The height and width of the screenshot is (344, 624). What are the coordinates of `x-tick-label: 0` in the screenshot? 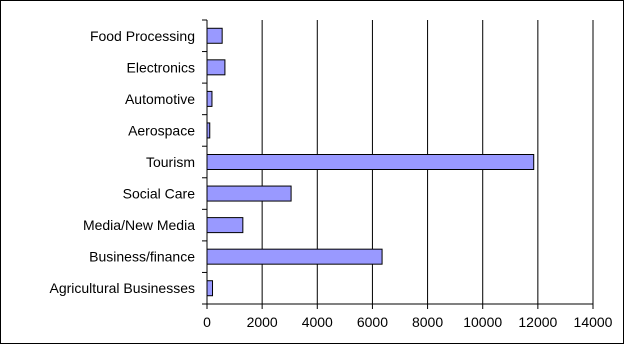 It's located at (207, 322).